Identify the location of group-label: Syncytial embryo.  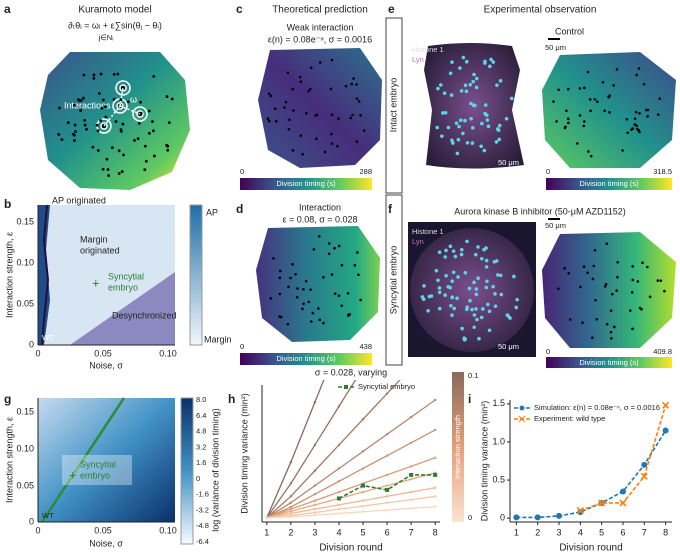
(393, 280).